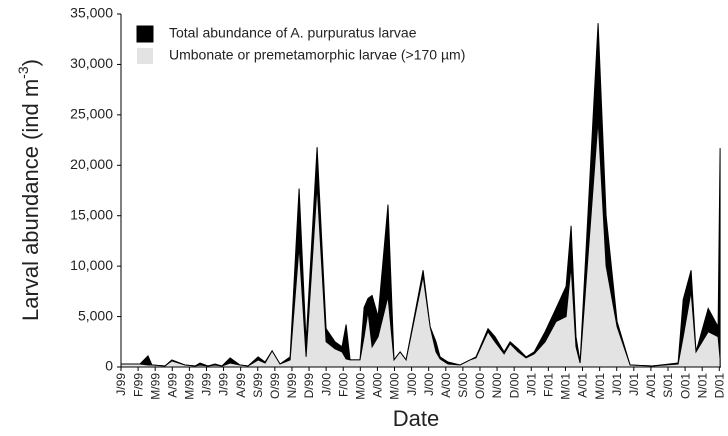 This screenshot has height=436, width=728. I want to click on x-tick-label: S/01, so click(668, 385).